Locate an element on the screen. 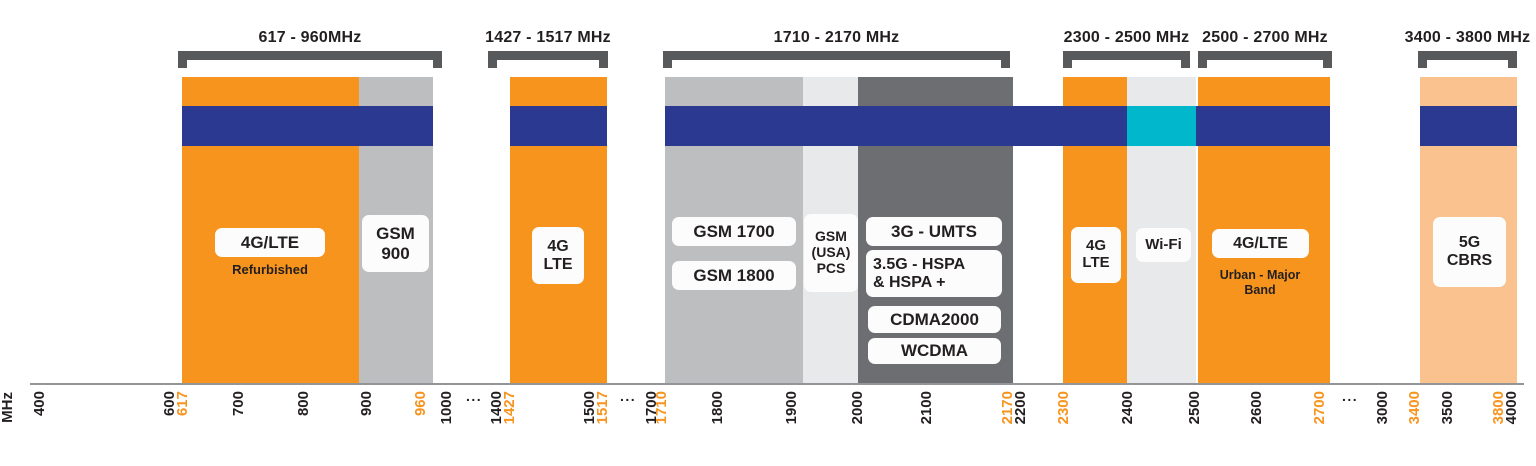  label-gsm-1700: GSM 1700 is located at coordinates (734, 231).